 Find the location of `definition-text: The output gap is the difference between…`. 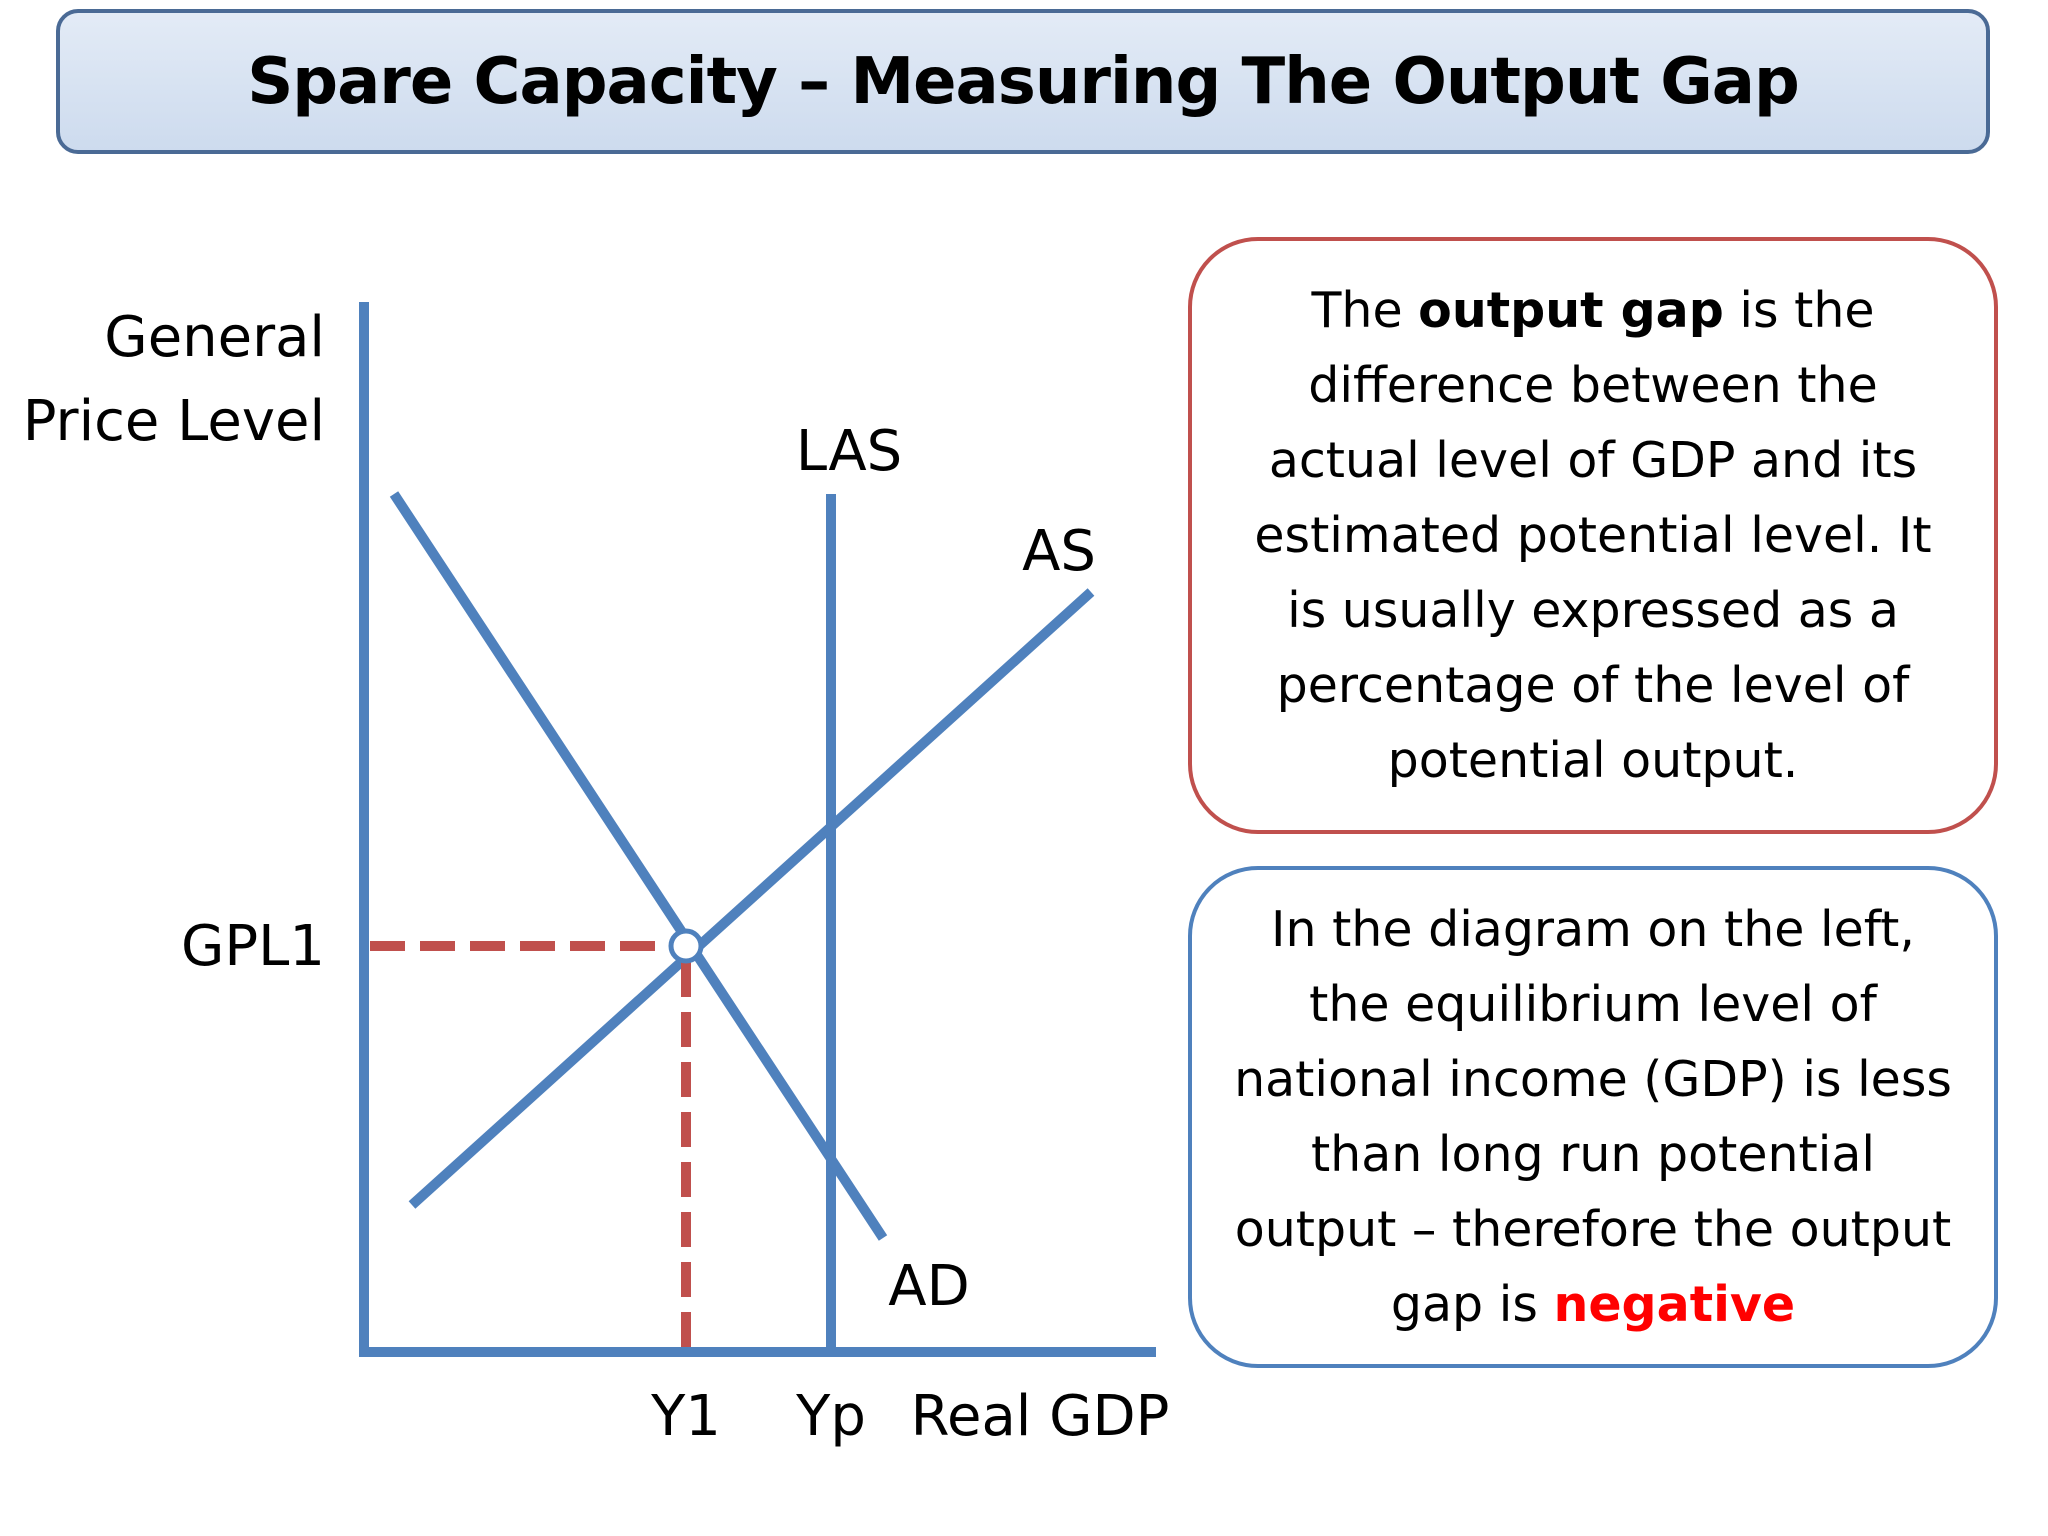

definition-text: The output gap is the difference between… is located at coordinates (1593, 535).